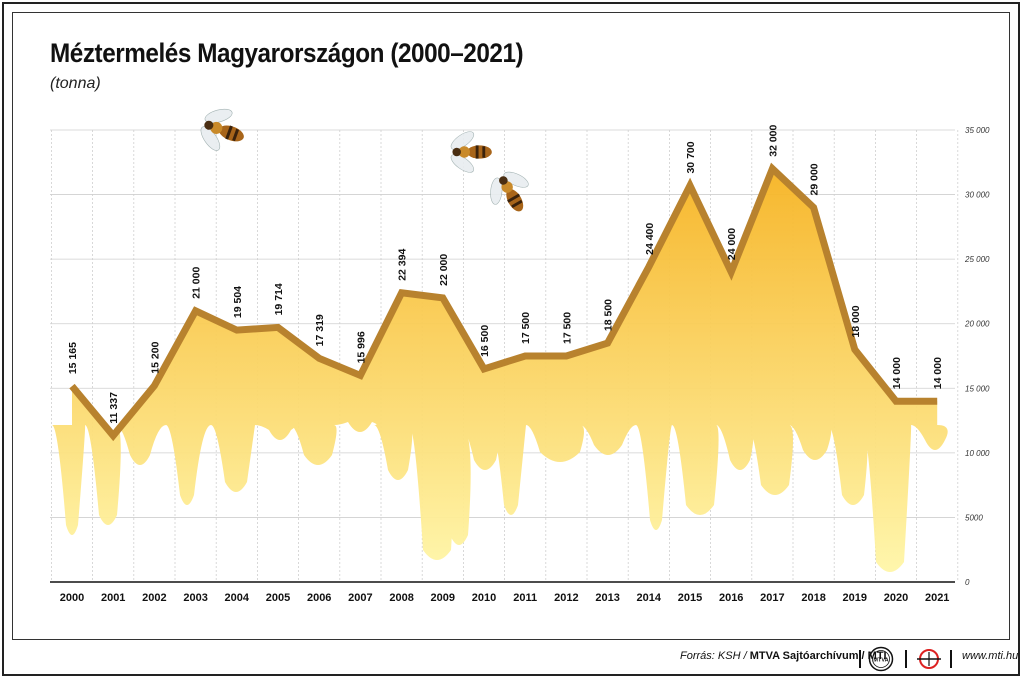 Image resolution: width=1024 pixels, height=680 pixels. What do you see at coordinates (525, 598) in the screenshot?
I see `x-tick-label: 2011` at bounding box center [525, 598].